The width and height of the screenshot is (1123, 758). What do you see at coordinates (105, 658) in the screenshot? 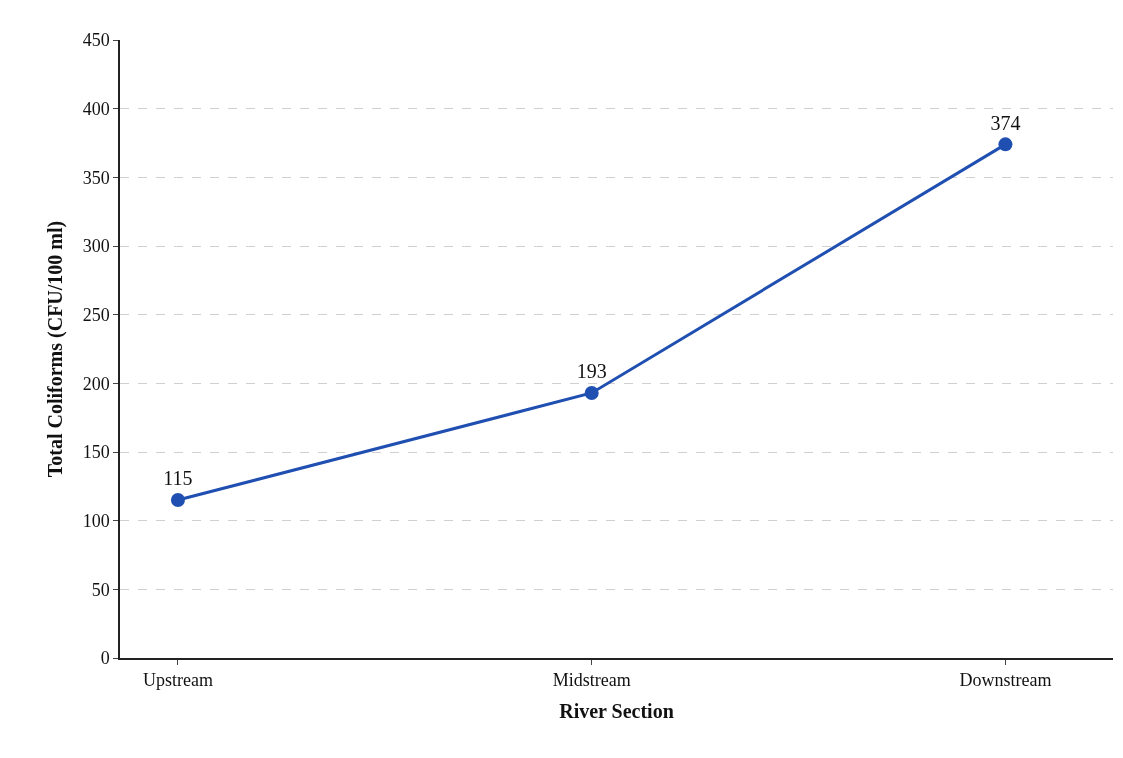
I see `y-tick-label: 0` at bounding box center [105, 658].